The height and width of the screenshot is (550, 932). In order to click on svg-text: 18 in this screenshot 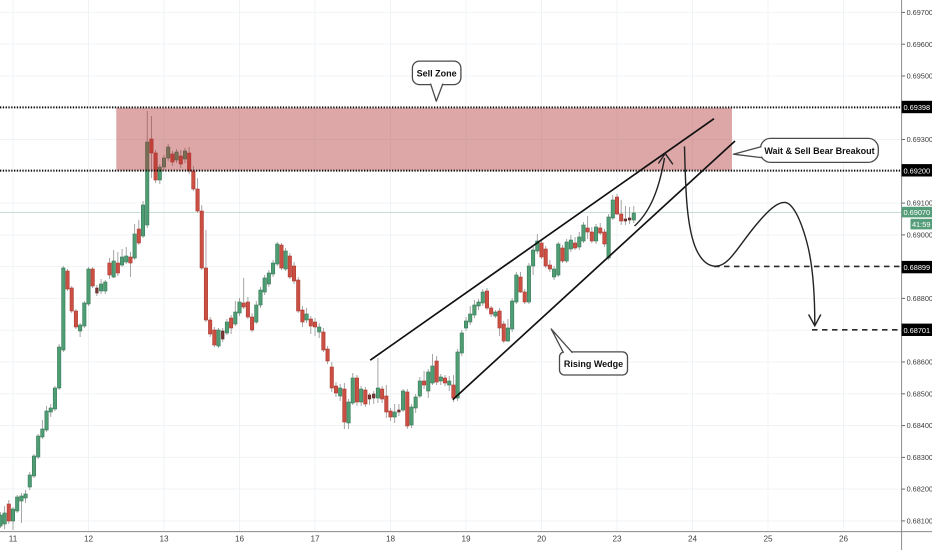, I will do `click(391, 539)`.